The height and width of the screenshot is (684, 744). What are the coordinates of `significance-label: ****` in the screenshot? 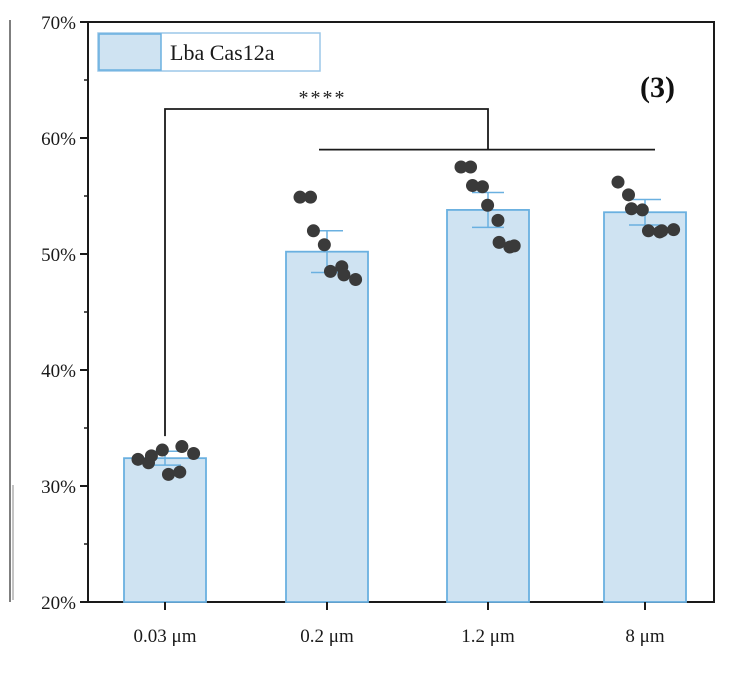 It's located at (323, 98).